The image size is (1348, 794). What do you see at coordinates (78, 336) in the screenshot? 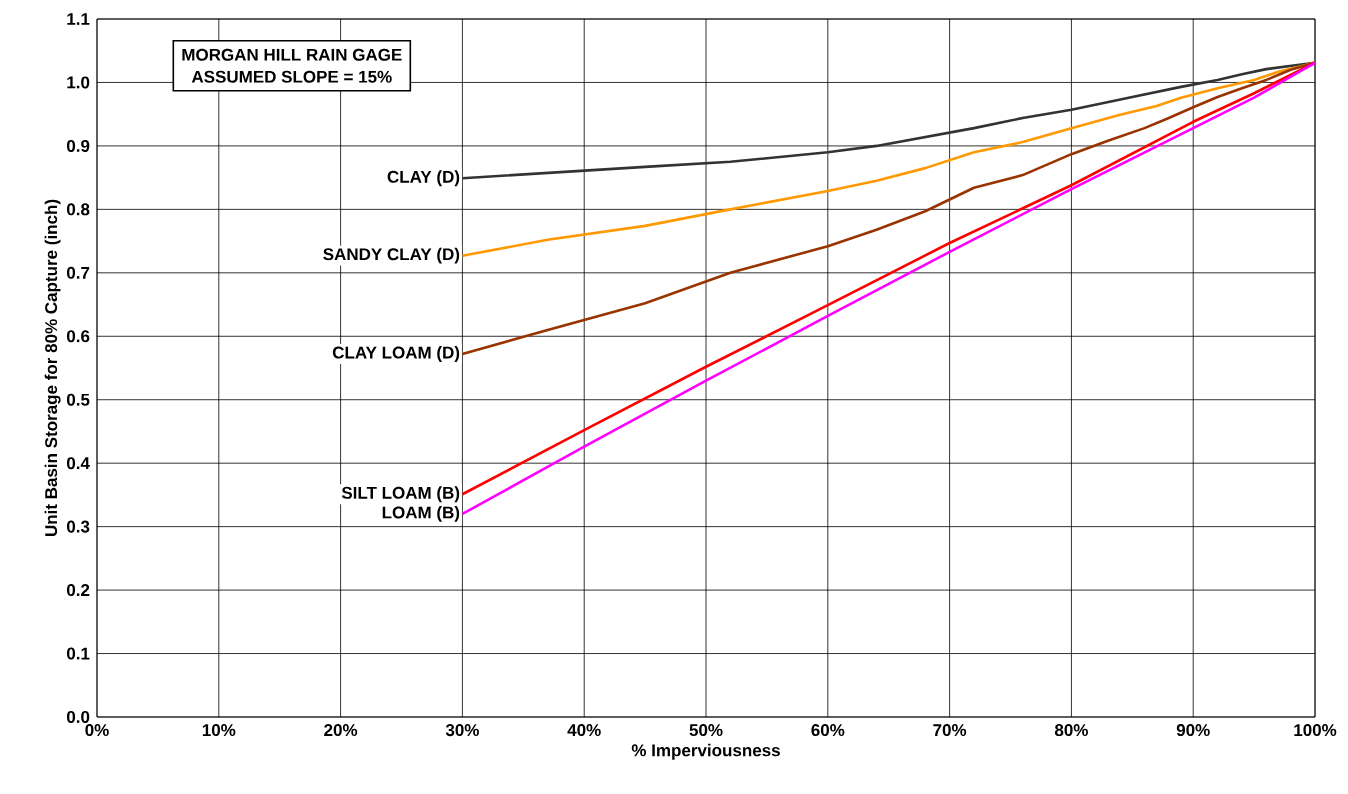
I see `y-tick-label: 0.6` at bounding box center [78, 336].